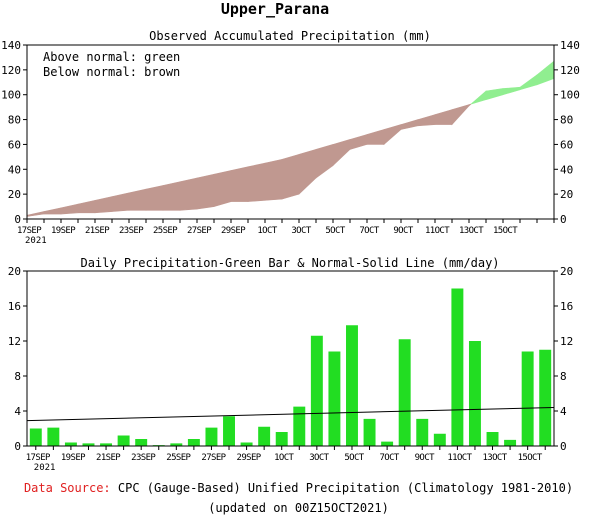  I want to click on y-tick-label-right: 80, so click(566, 120).